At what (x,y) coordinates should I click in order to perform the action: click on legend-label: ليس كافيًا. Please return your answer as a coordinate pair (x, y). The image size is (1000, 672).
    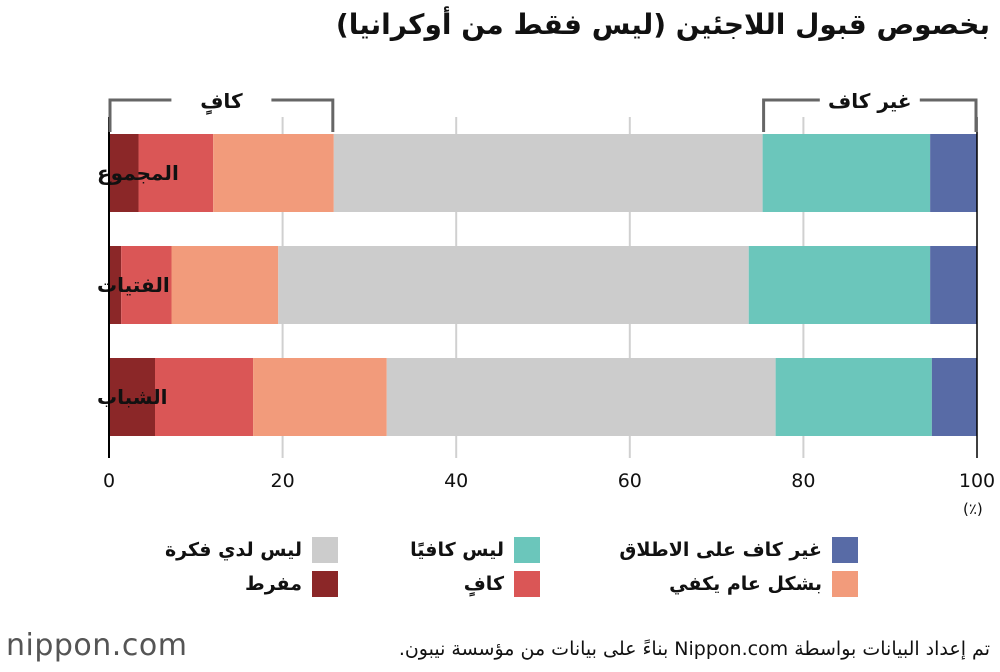
    Looking at the image, I should click on (457, 550).